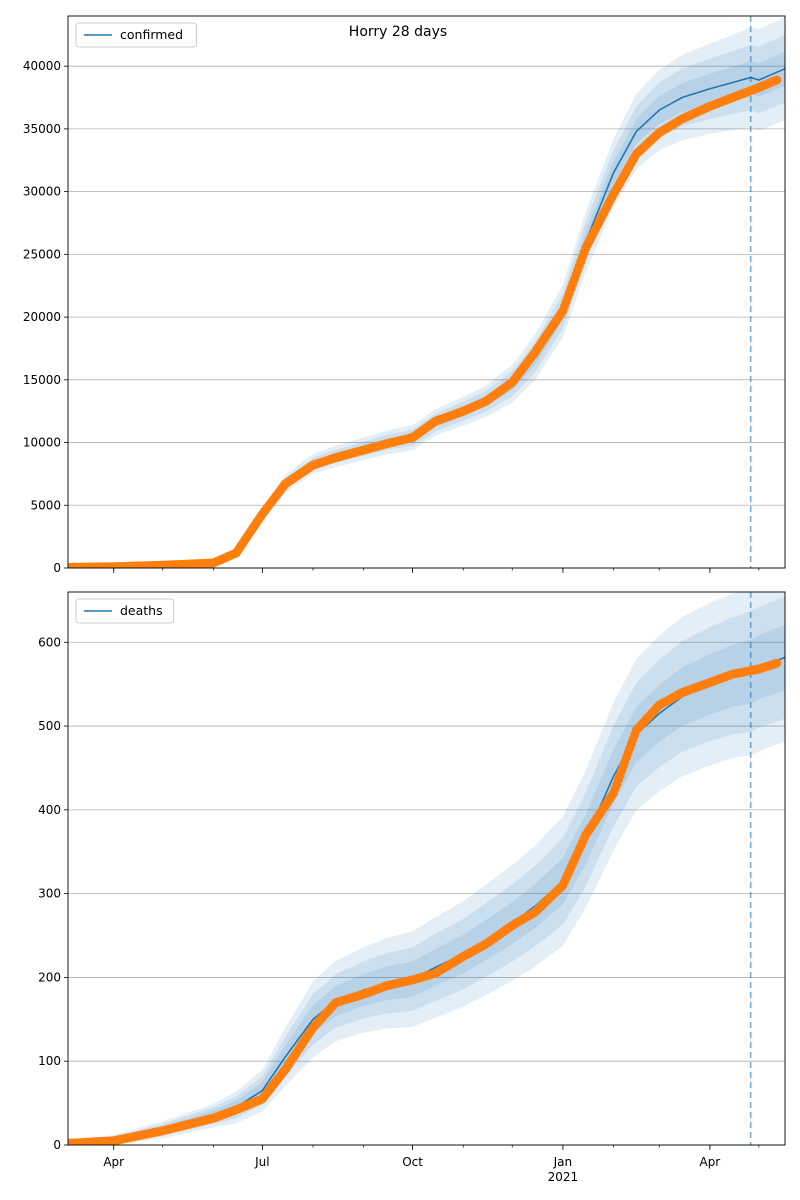 The image size is (800, 1200). What do you see at coordinates (563, 1177) in the screenshot?
I see `x-year-label: 2021` at bounding box center [563, 1177].